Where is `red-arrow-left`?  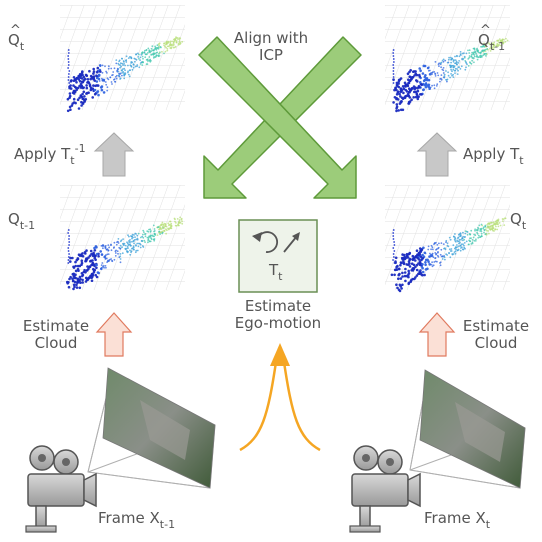 red-arrow-left is located at coordinates (114, 334).